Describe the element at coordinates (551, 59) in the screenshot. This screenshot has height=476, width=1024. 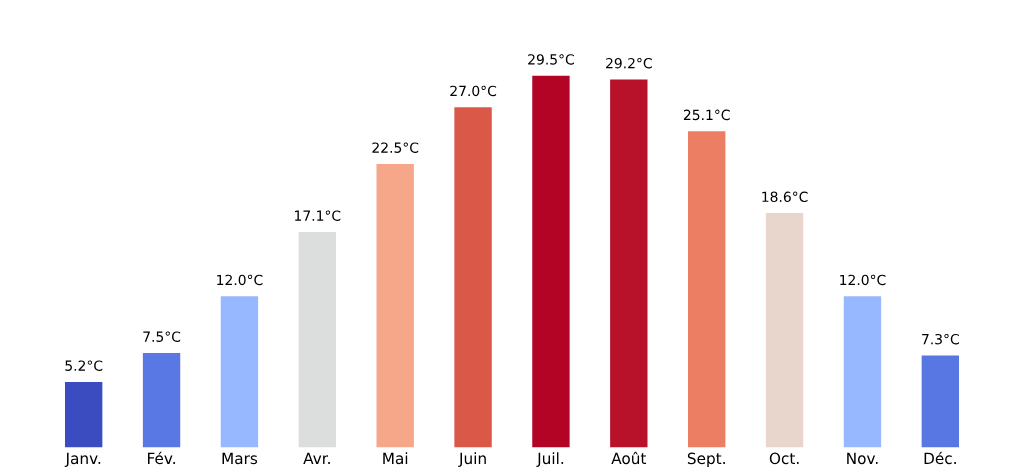
I see `data-label: 29.5°C` at that location.